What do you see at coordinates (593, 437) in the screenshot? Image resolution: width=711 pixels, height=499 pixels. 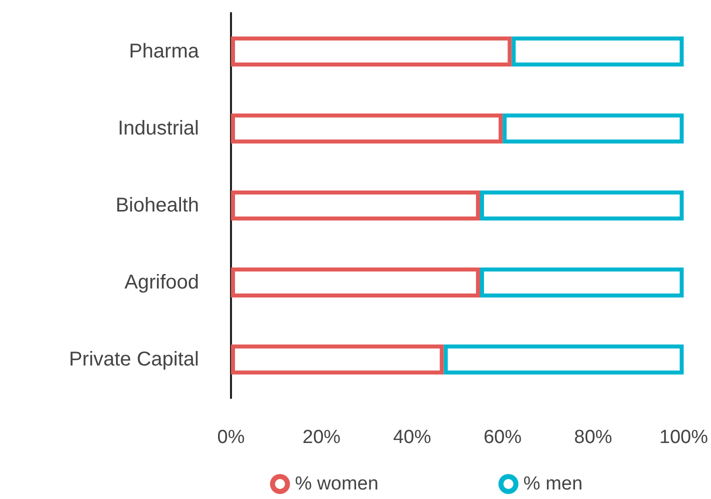 I see `x-tick-label: 80%` at bounding box center [593, 437].